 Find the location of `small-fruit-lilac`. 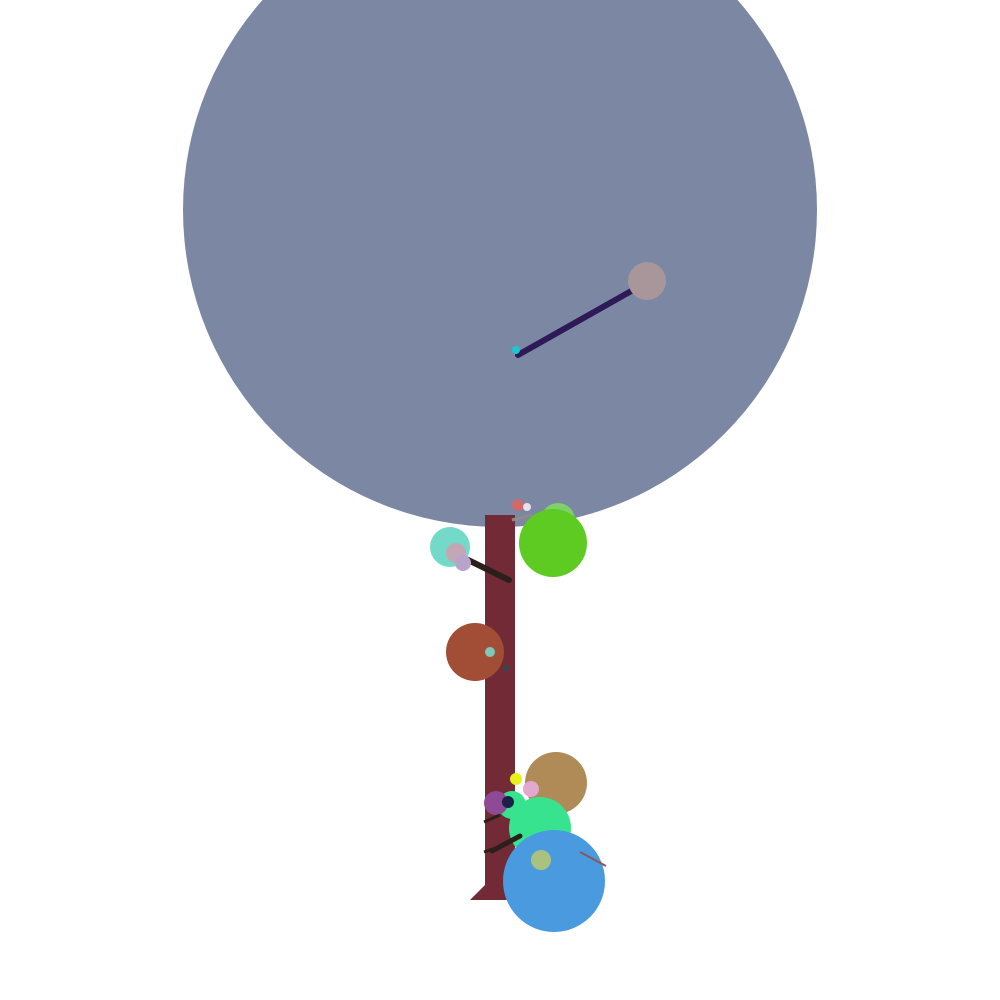

small-fruit-lilac is located at coordinates (463, 563).